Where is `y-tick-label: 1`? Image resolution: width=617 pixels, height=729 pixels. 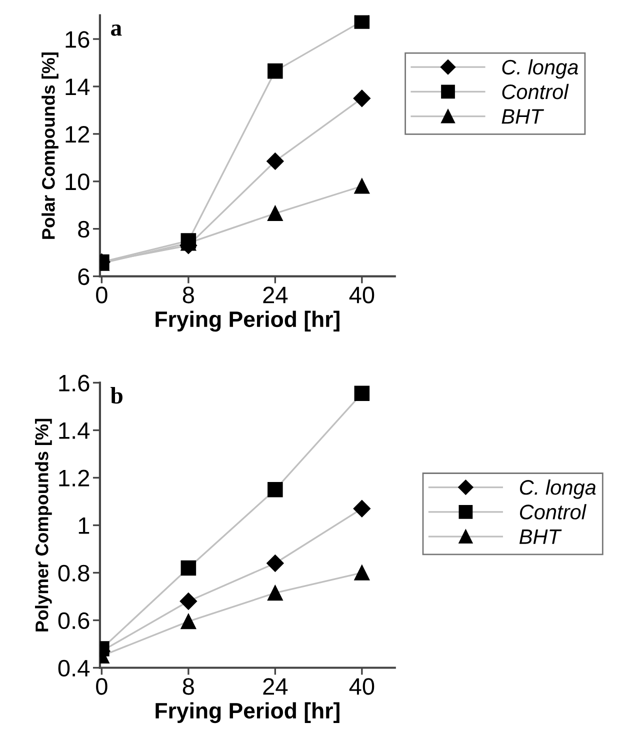 y-tick-label: 1 is located at coordinates (84, 526).